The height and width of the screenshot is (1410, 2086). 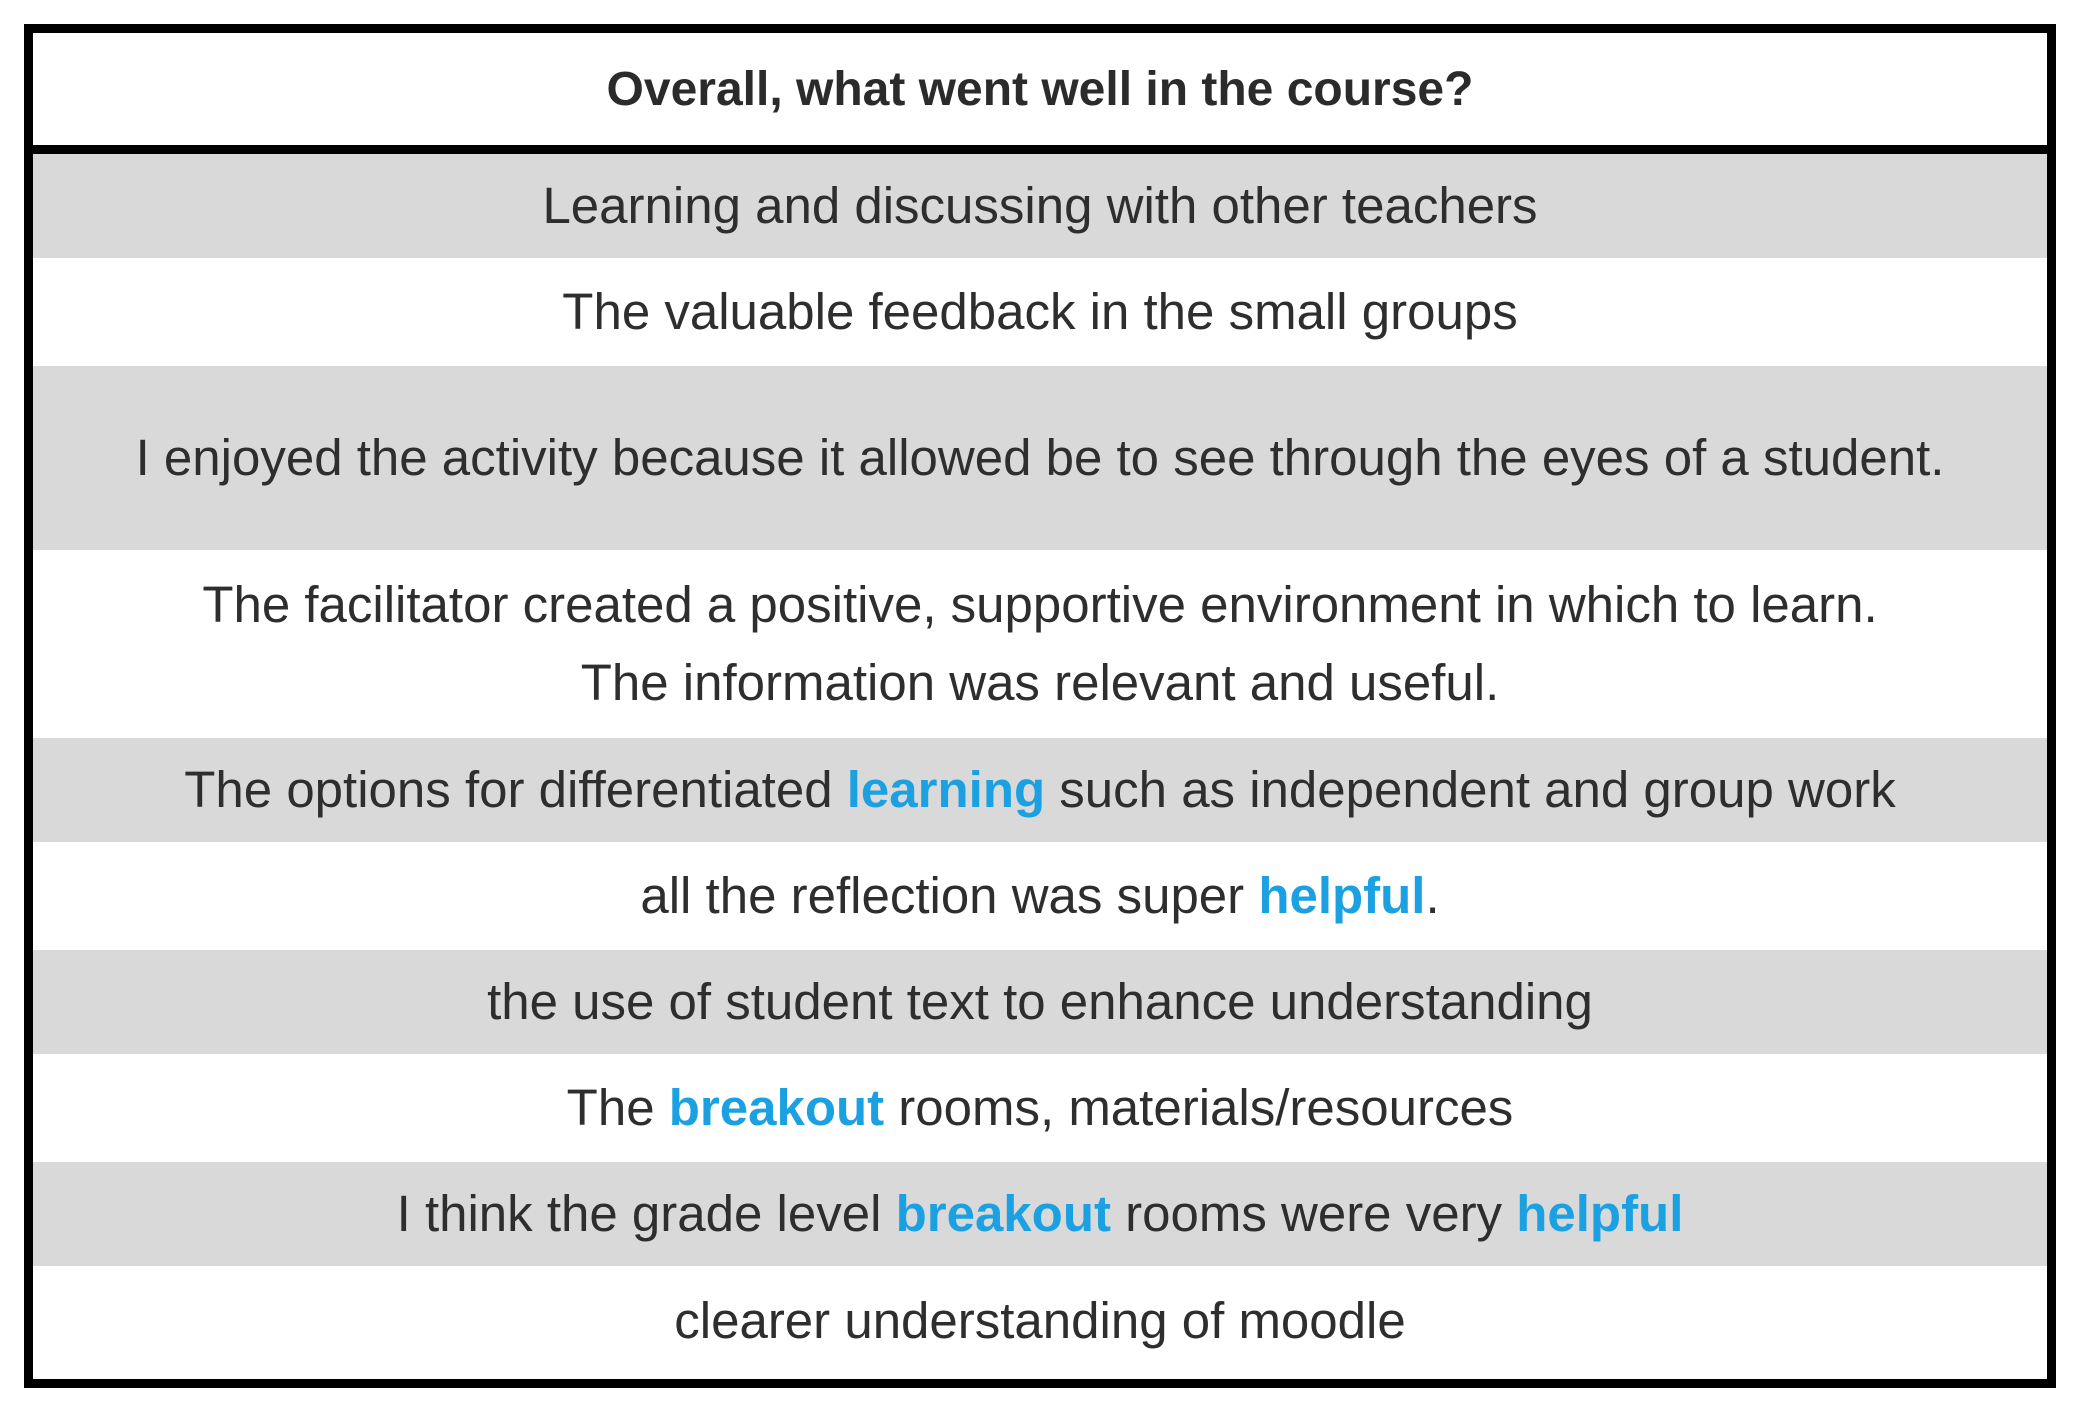 I want to click on table-title: Overall, what went well in the course?, so click(x=1040, y=89).